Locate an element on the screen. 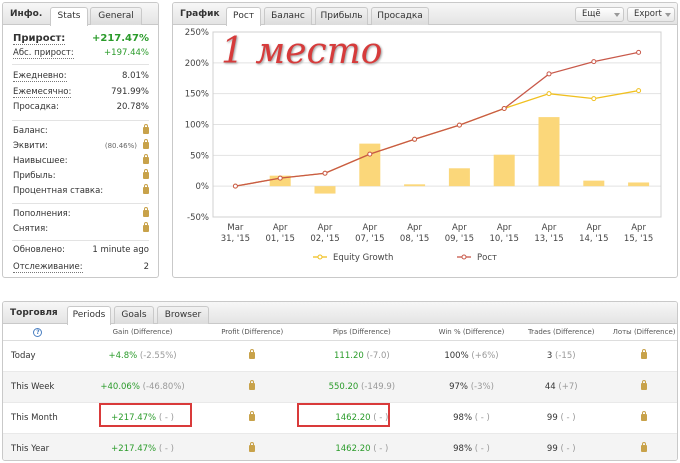  help-icon: ? is located at coordinates (38, 332).